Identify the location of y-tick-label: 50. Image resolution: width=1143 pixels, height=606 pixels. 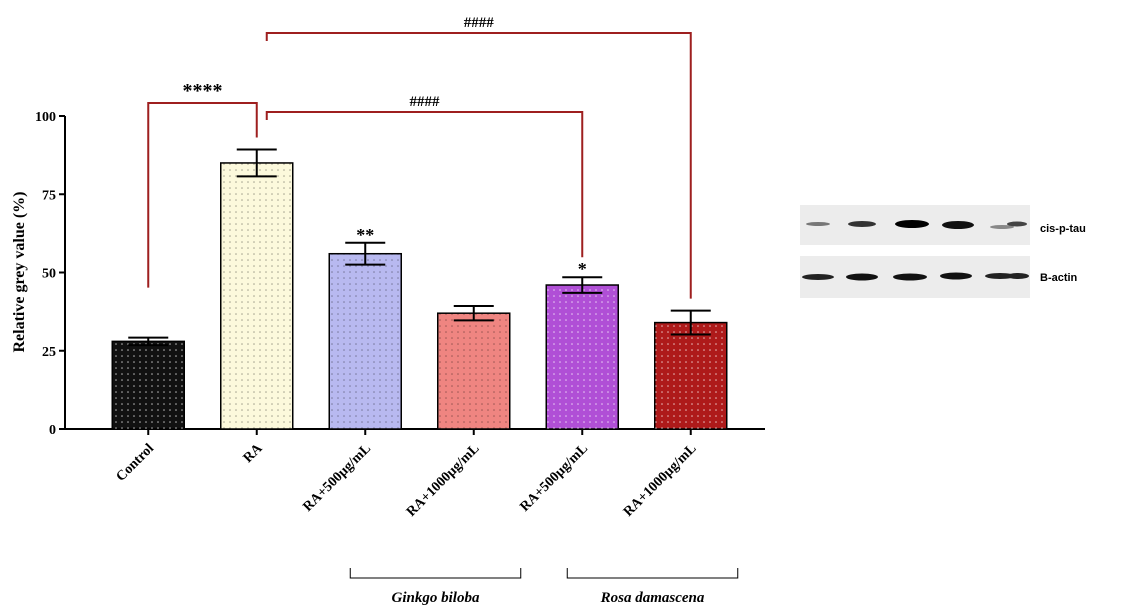
(49, 274).